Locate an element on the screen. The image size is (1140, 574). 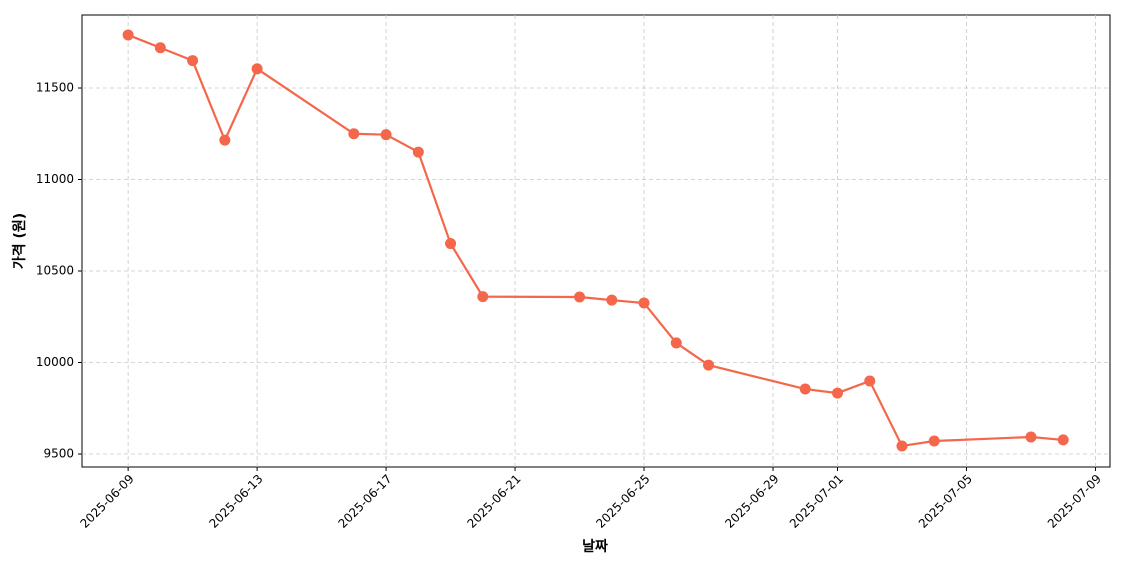
y-axis-label: 가격 (원) is located at coordinates (19, 241).